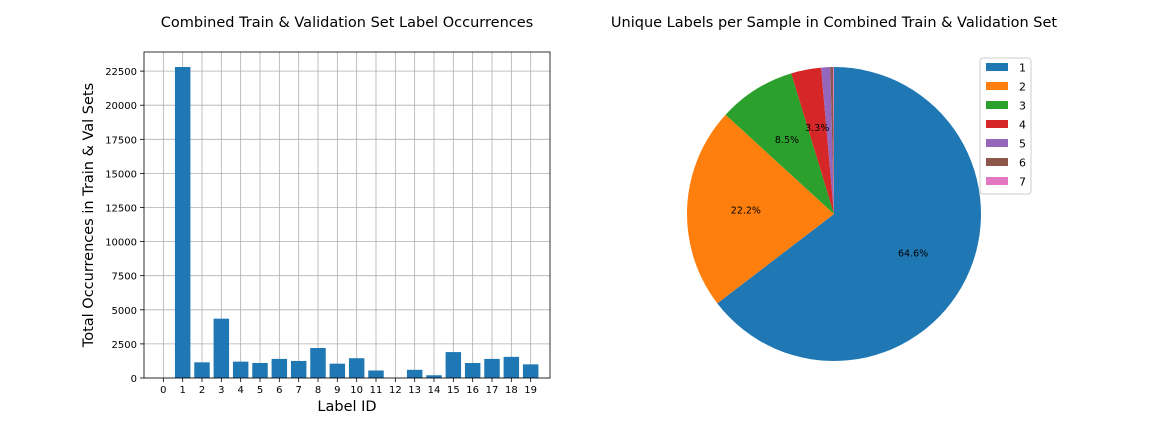  Describe the element at coordinates (121, 106) in the screenshot. I see `y-tick-label: 20000` at that location.